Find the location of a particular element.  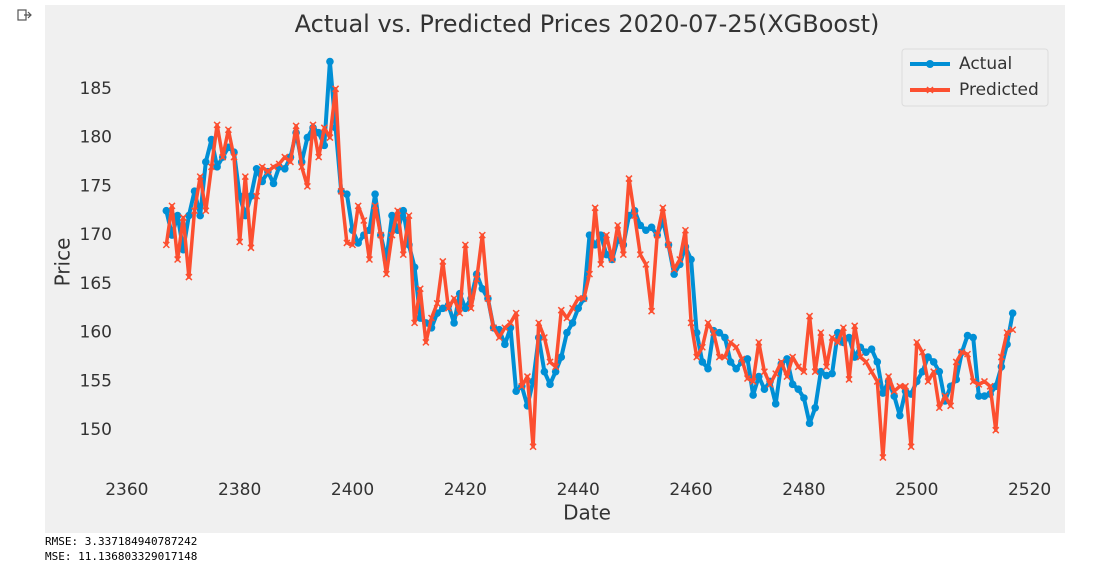

legend-label: Predicted is located at coordinates (999, 90).